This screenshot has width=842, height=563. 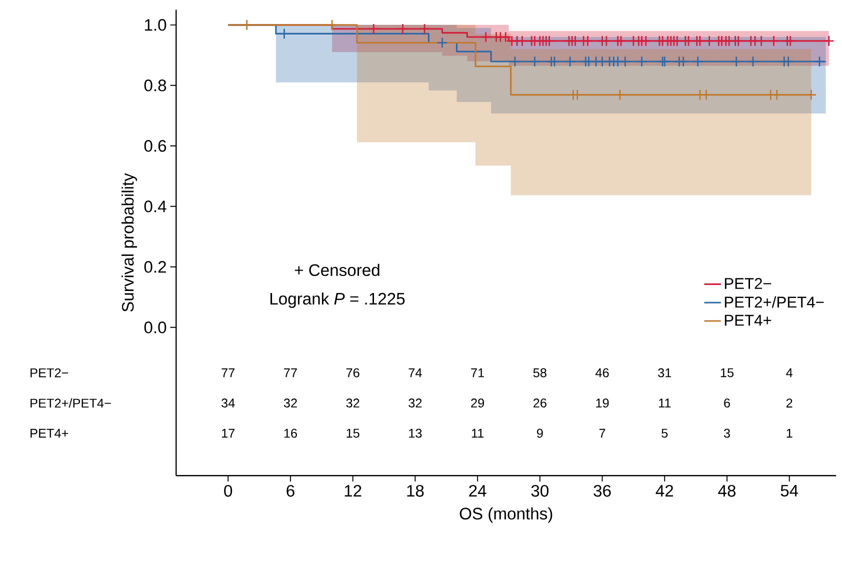 What do you see at coordinates (155, 328) in the screenshot?
I see `y-tick-label: 0.0` at bounding box center [155, 328].